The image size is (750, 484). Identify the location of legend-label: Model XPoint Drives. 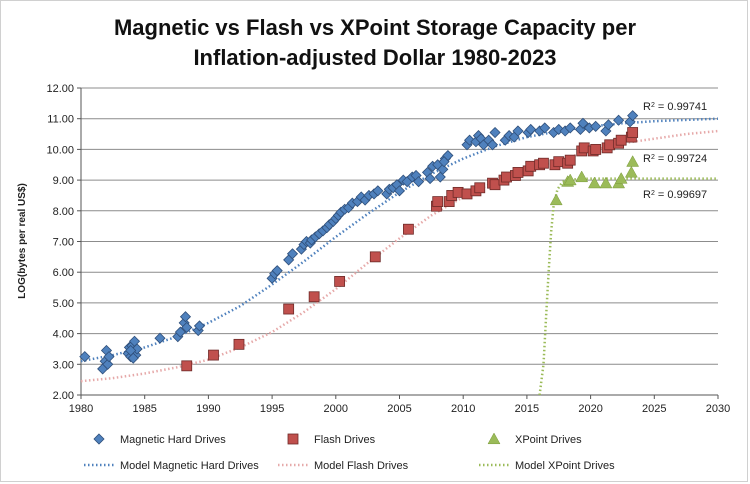
(565, 466).